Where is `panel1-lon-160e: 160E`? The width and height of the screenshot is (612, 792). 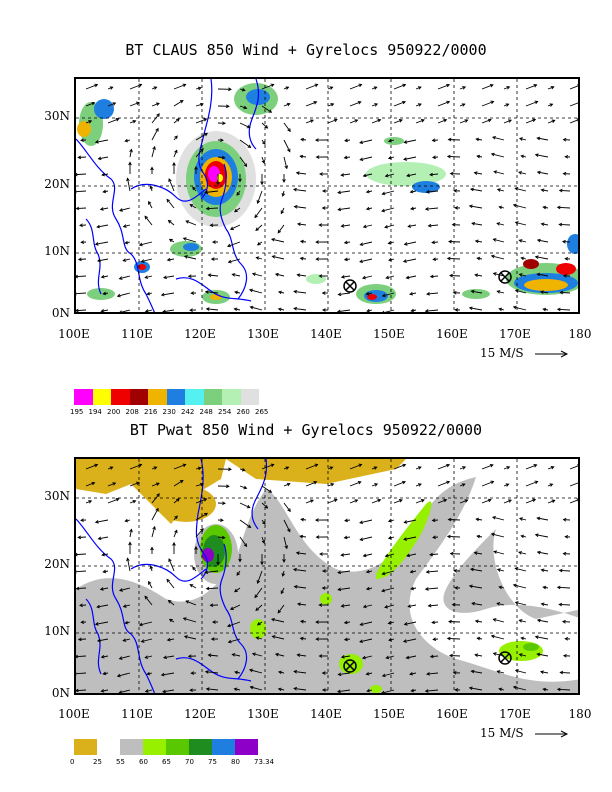 panel1-lon-160e: 160E is located at coordinates (452, 334).